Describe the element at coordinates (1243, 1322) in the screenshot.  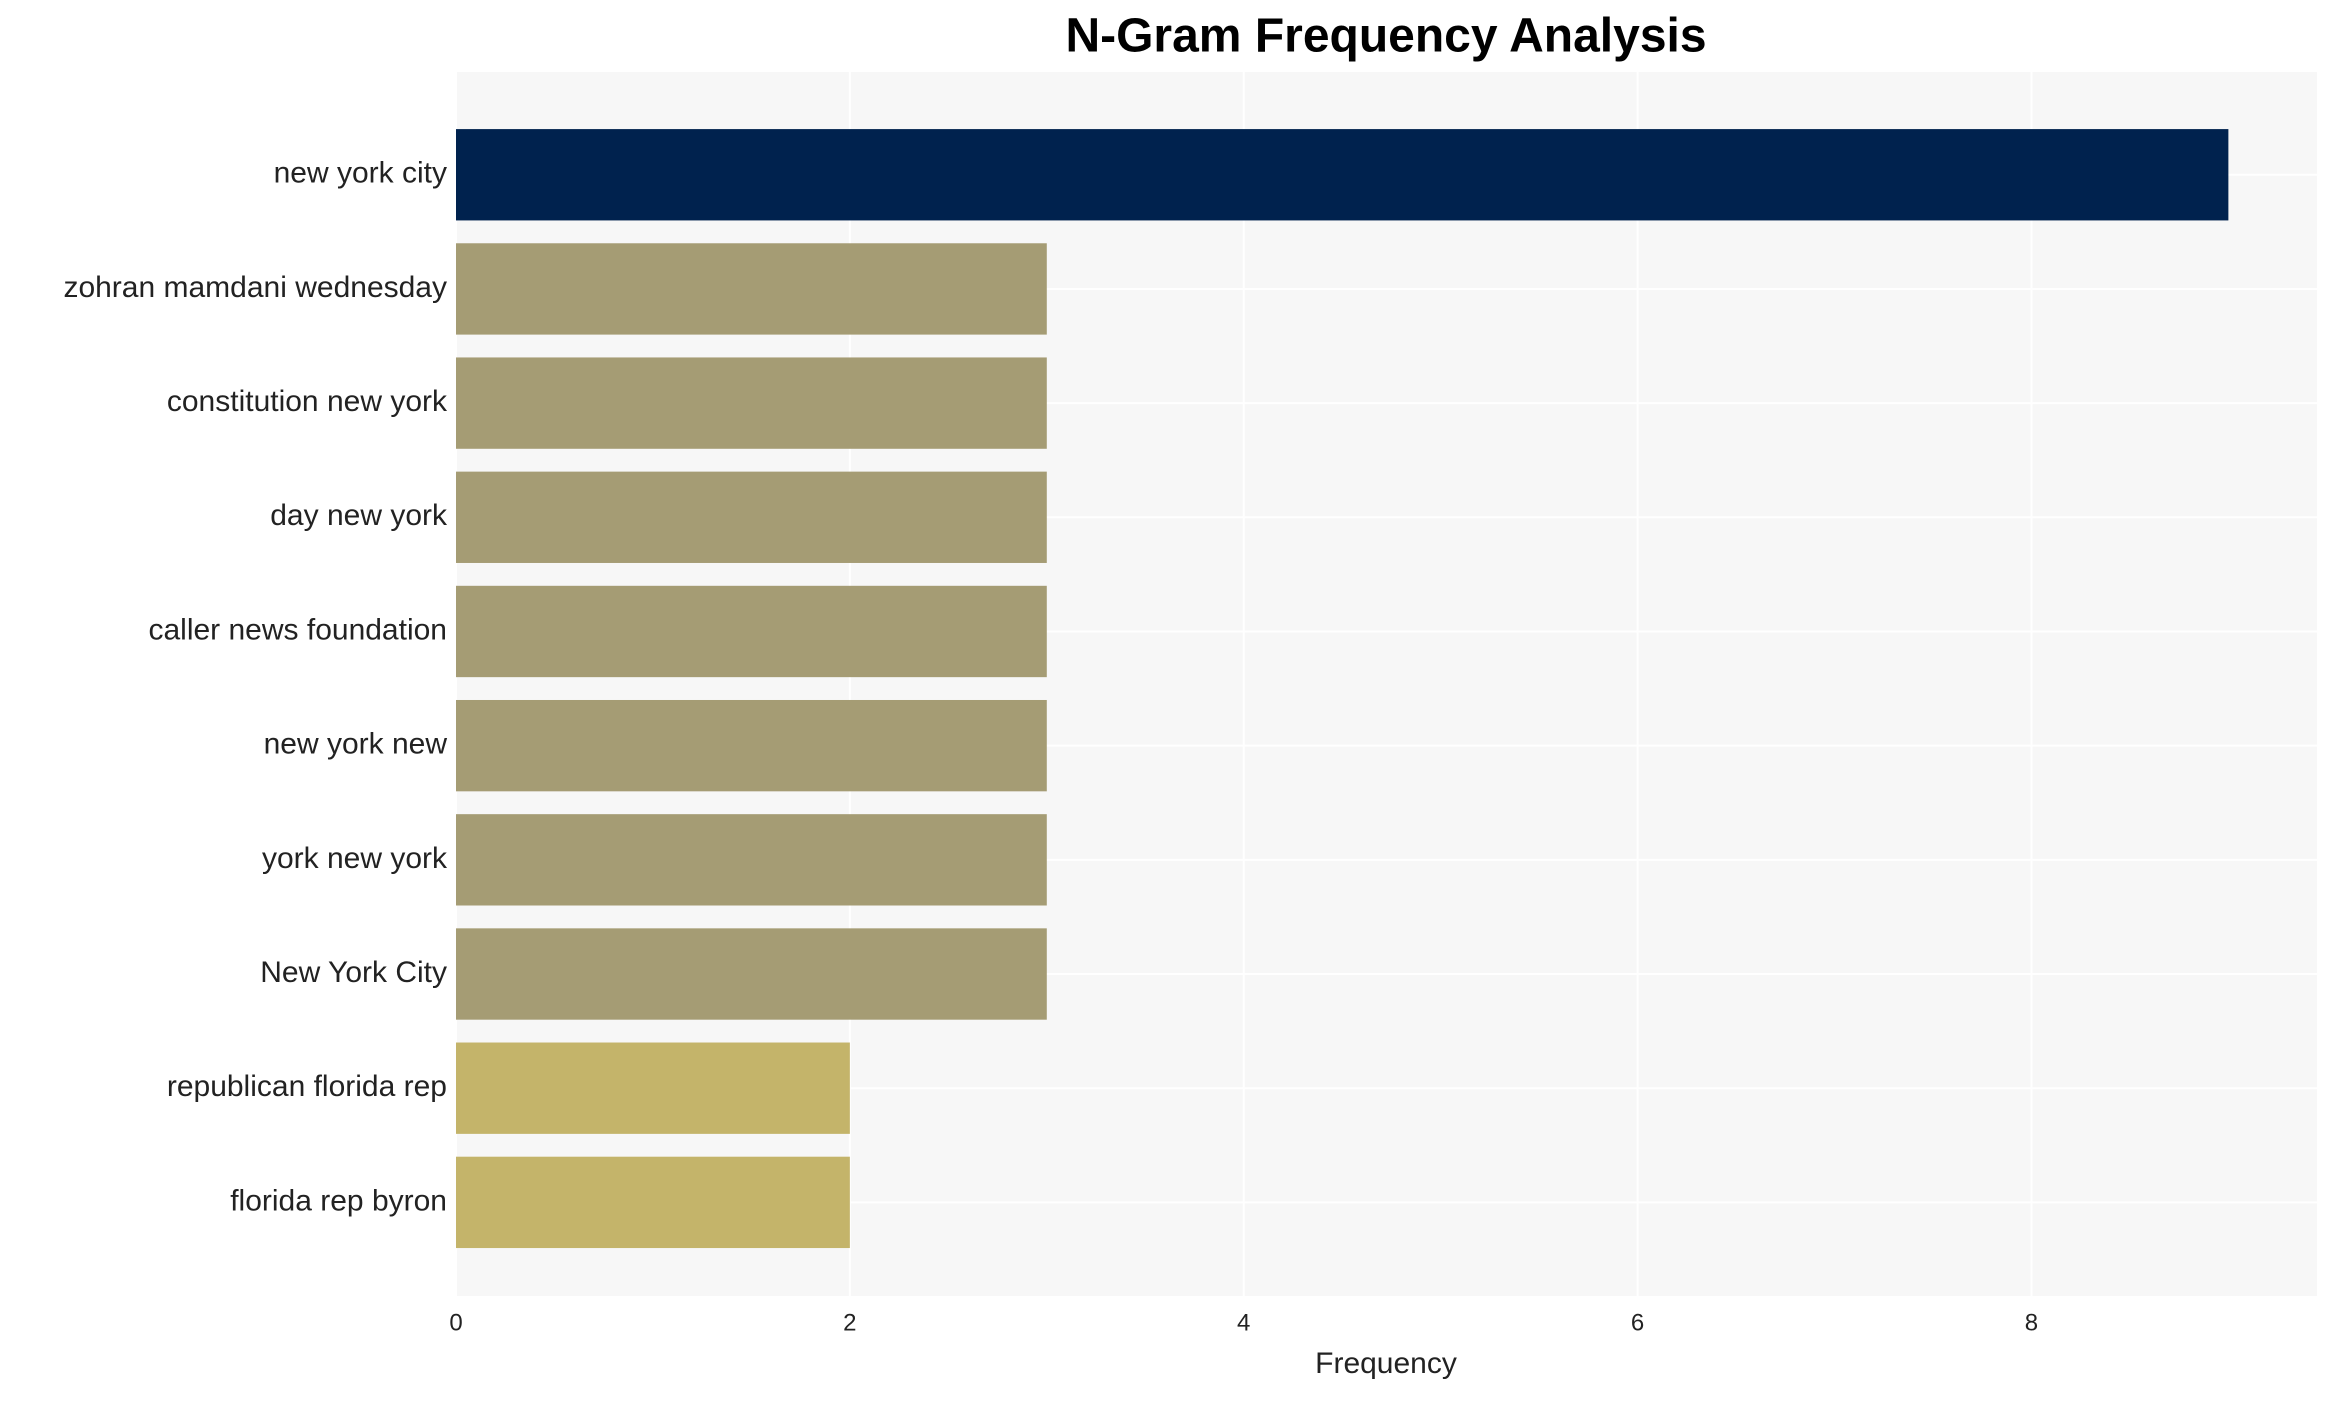
I see `x-tick-label: 4` at that location.